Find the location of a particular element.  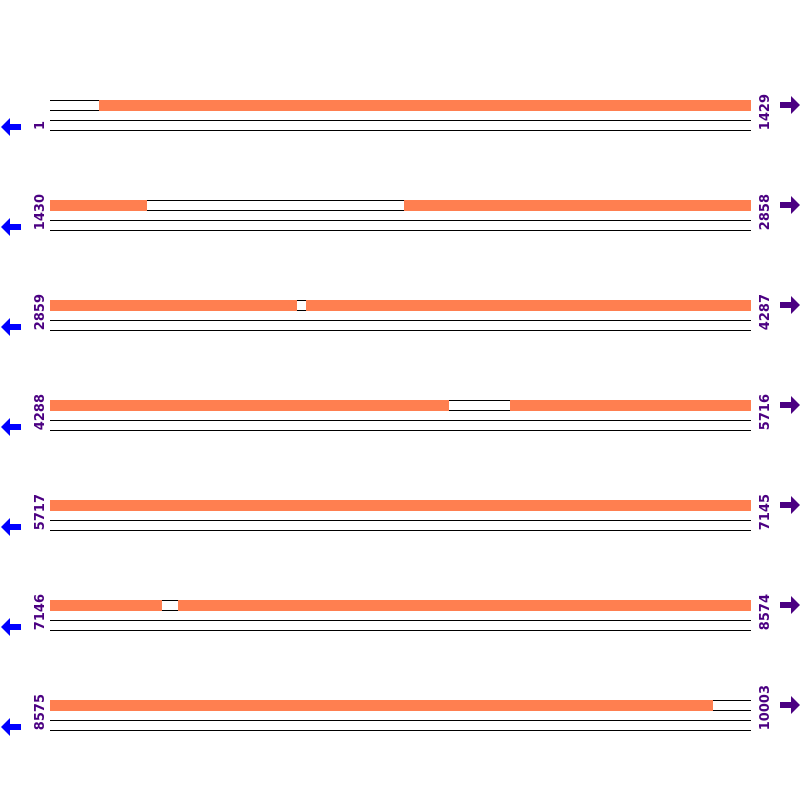

sequence-row: 1 1429 is located at coordinates (400, 117).